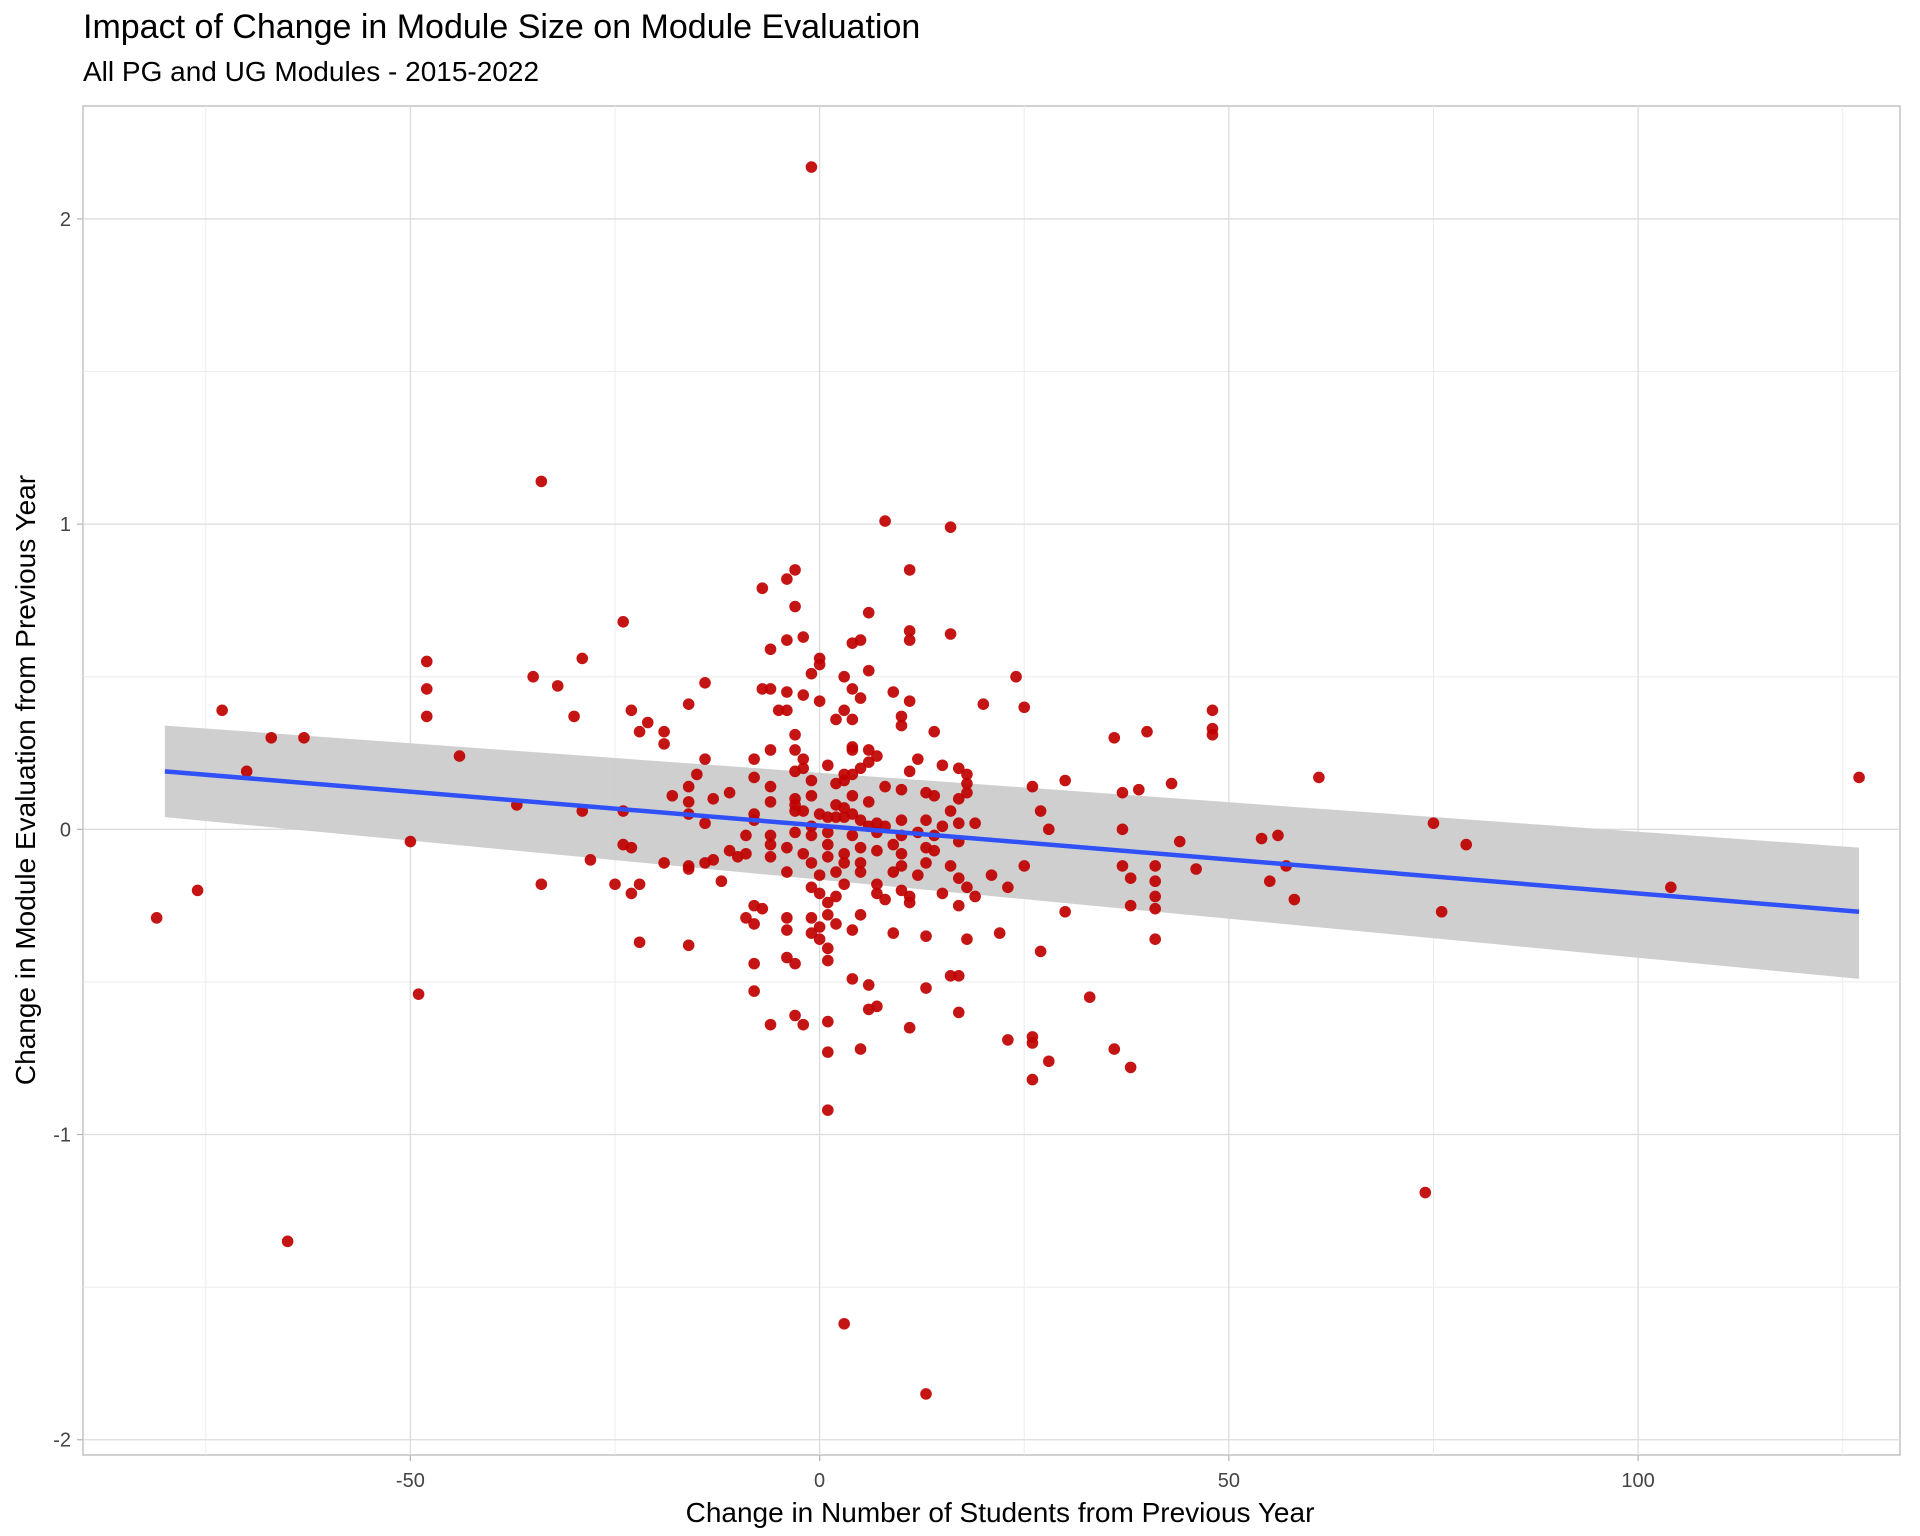  I want to click on y-tick-label: 0, so click(65, 830).